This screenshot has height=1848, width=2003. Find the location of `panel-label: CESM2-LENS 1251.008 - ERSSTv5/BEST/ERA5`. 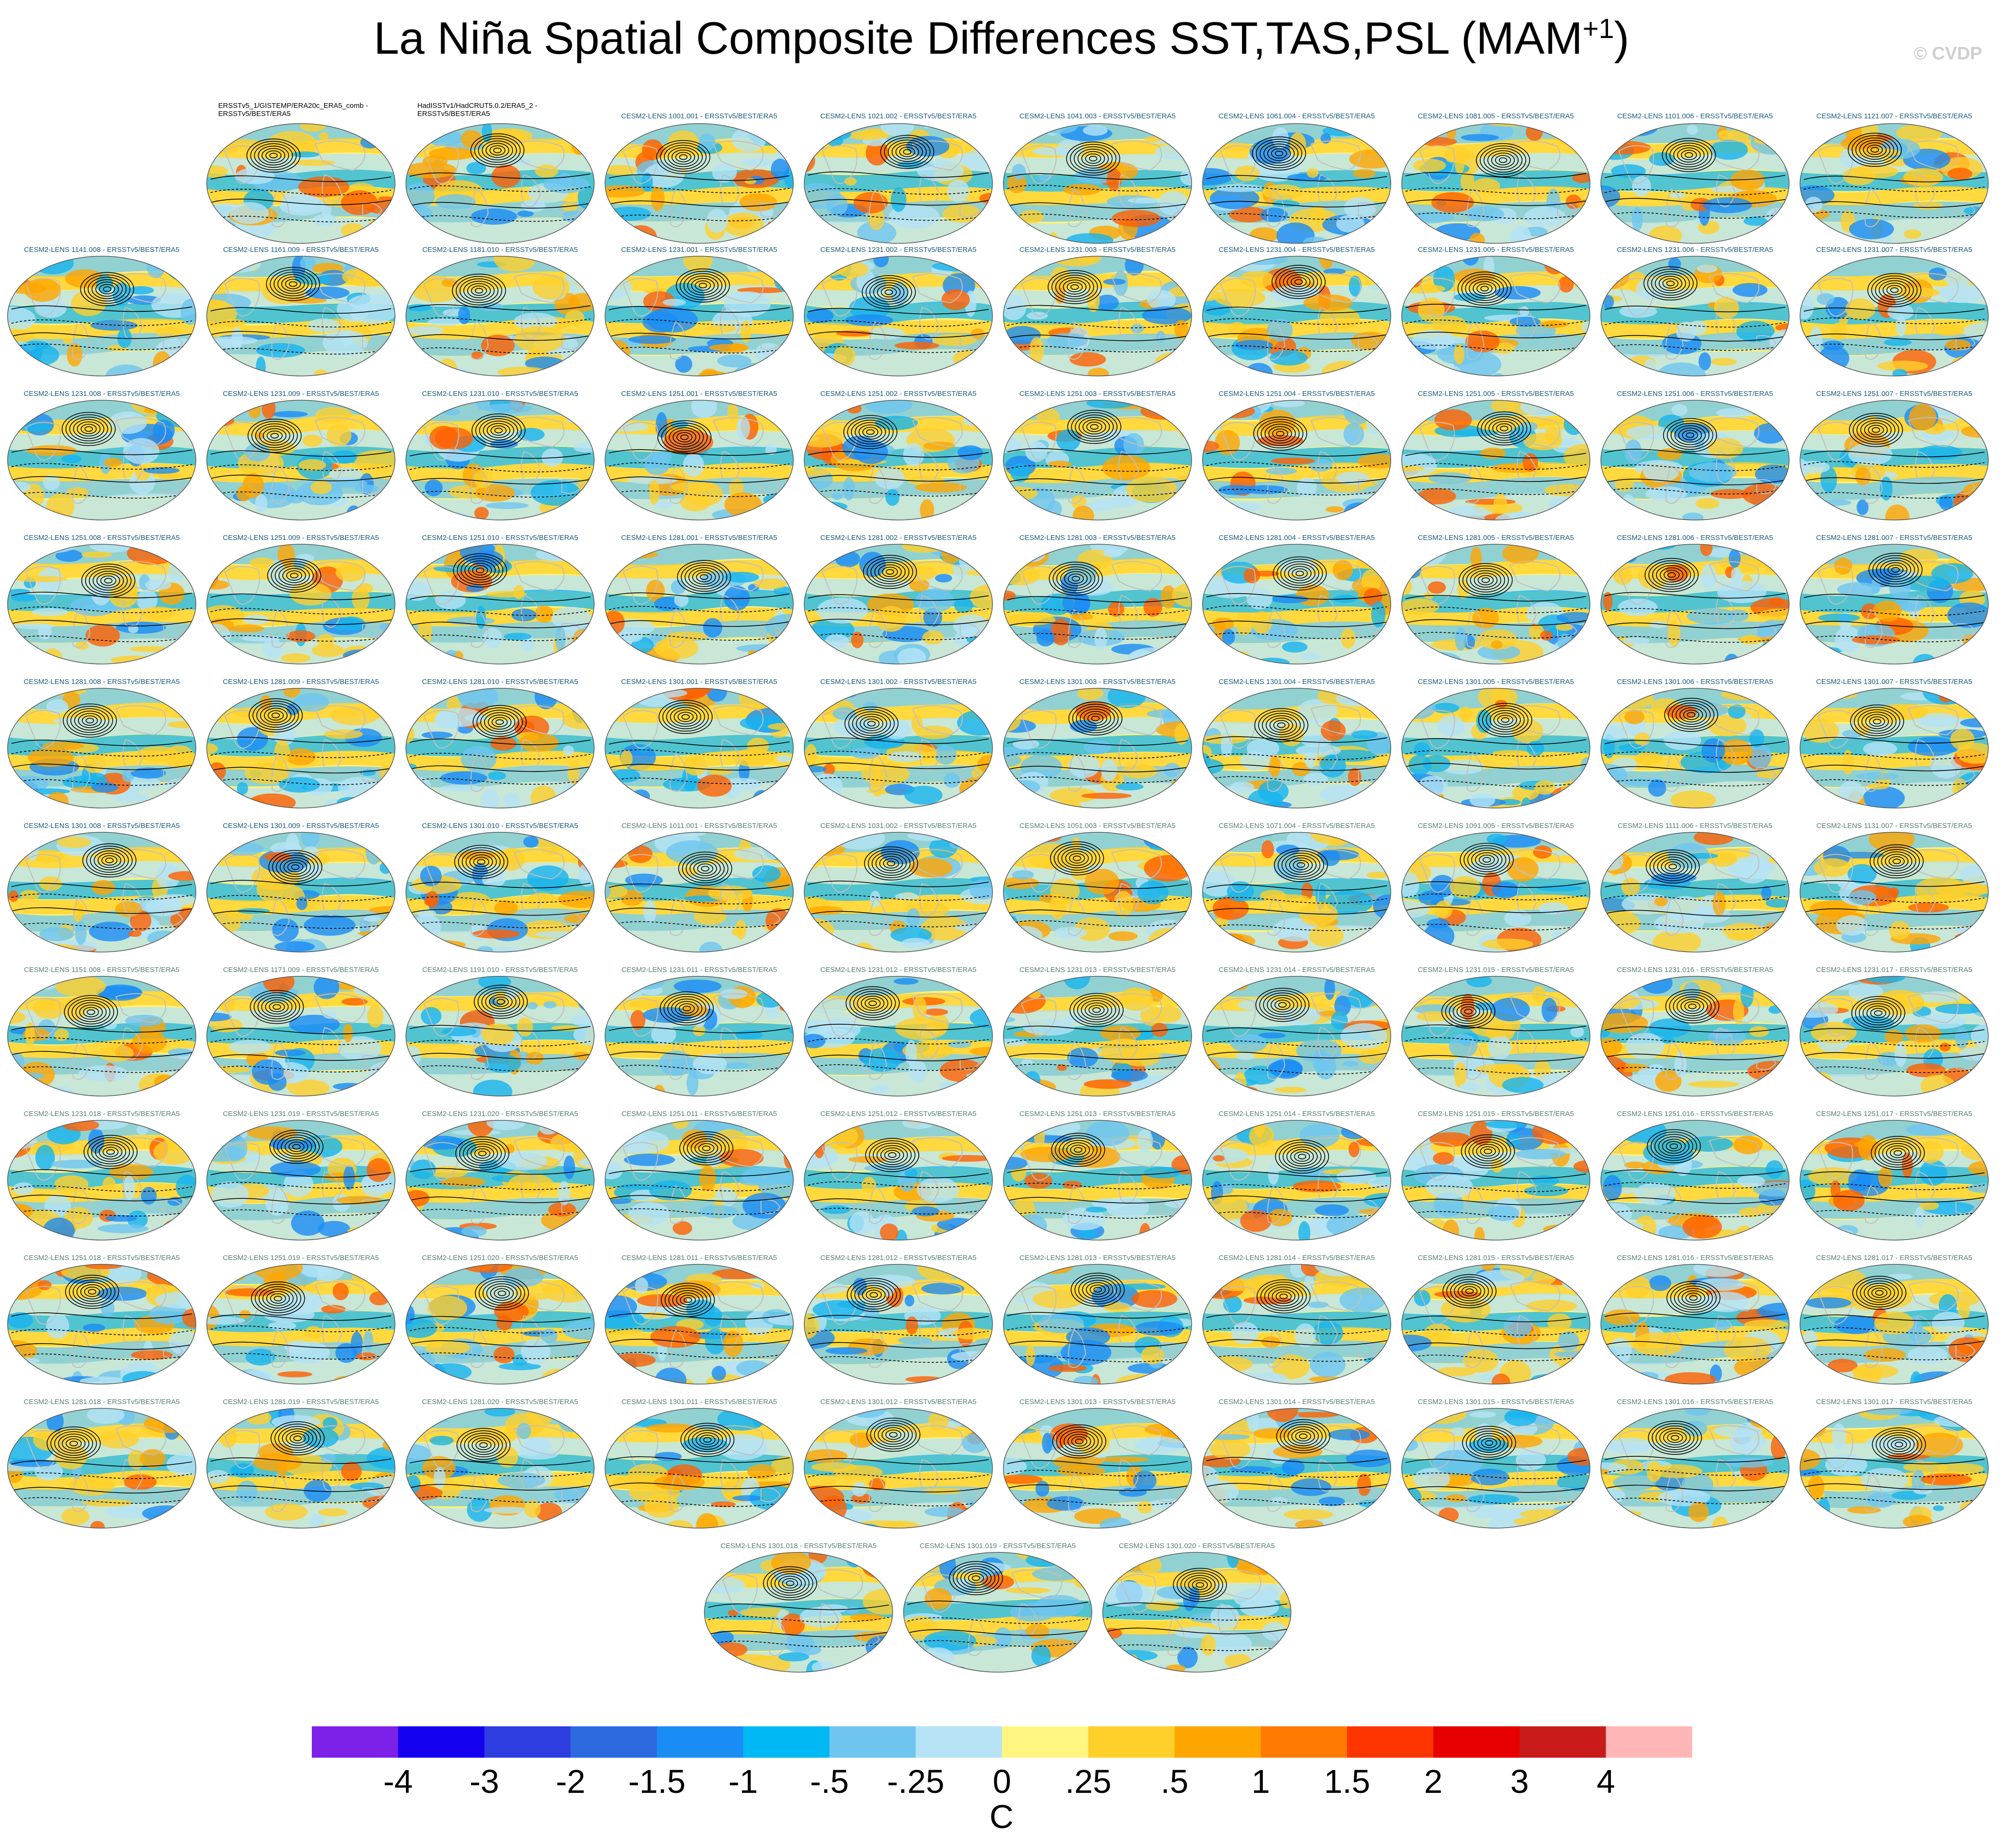

panel-label: CESM2-LENS 1251.008 - ERSSTv5/BEST/ERA5 is located at coordinates (101, 538).